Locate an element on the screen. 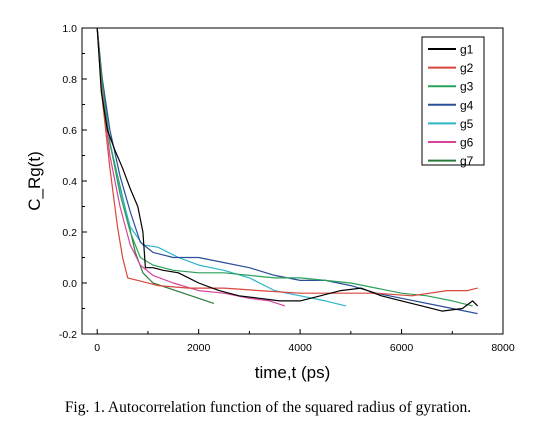  legend-label-g5: g5 is located at coordinates (467, 124).